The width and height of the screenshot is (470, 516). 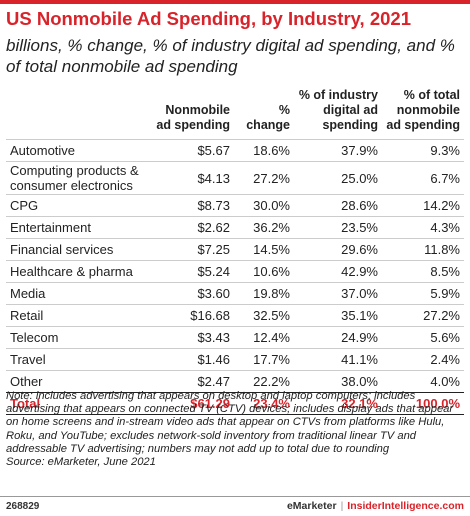 I want to click on value-cell: 35.1%, so click(x=338, y=315).